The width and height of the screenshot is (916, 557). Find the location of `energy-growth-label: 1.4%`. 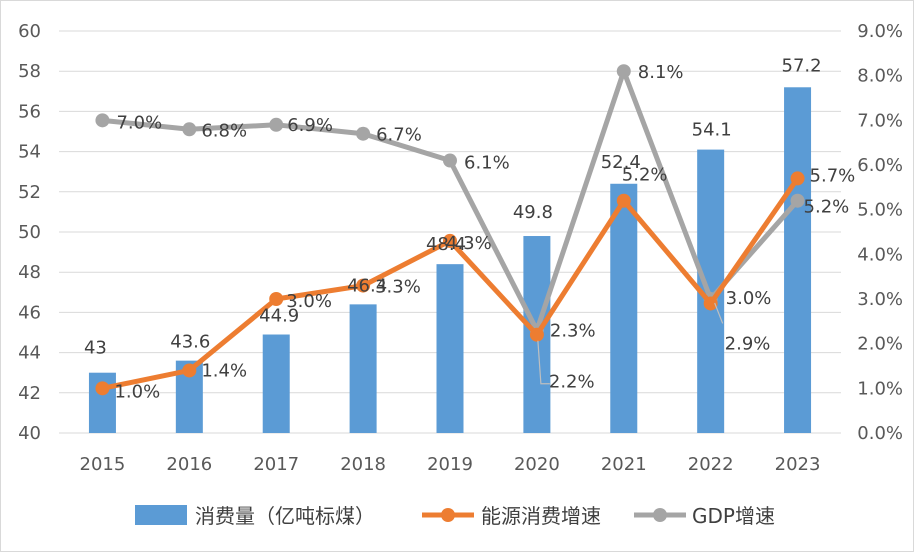

energy-growth-label: 1.4% is located at coordinates (224, 370).